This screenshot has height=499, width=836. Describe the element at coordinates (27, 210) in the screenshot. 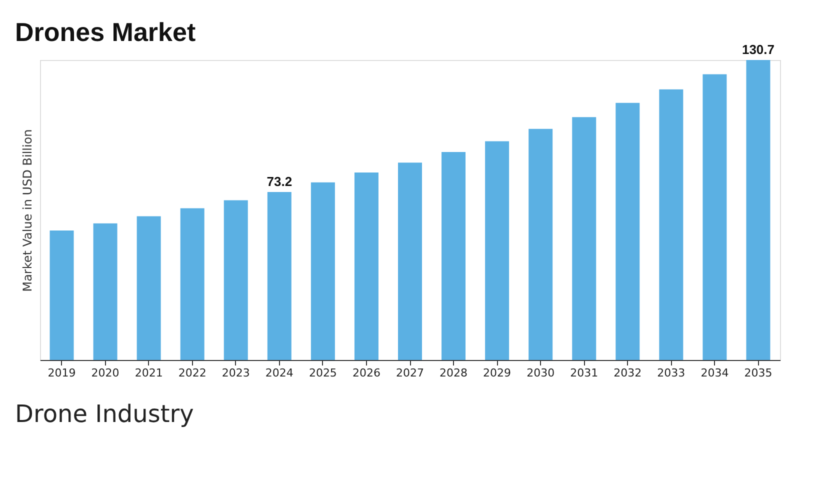

I see `y-axis-title: Market Value in USD Billion` at that location.